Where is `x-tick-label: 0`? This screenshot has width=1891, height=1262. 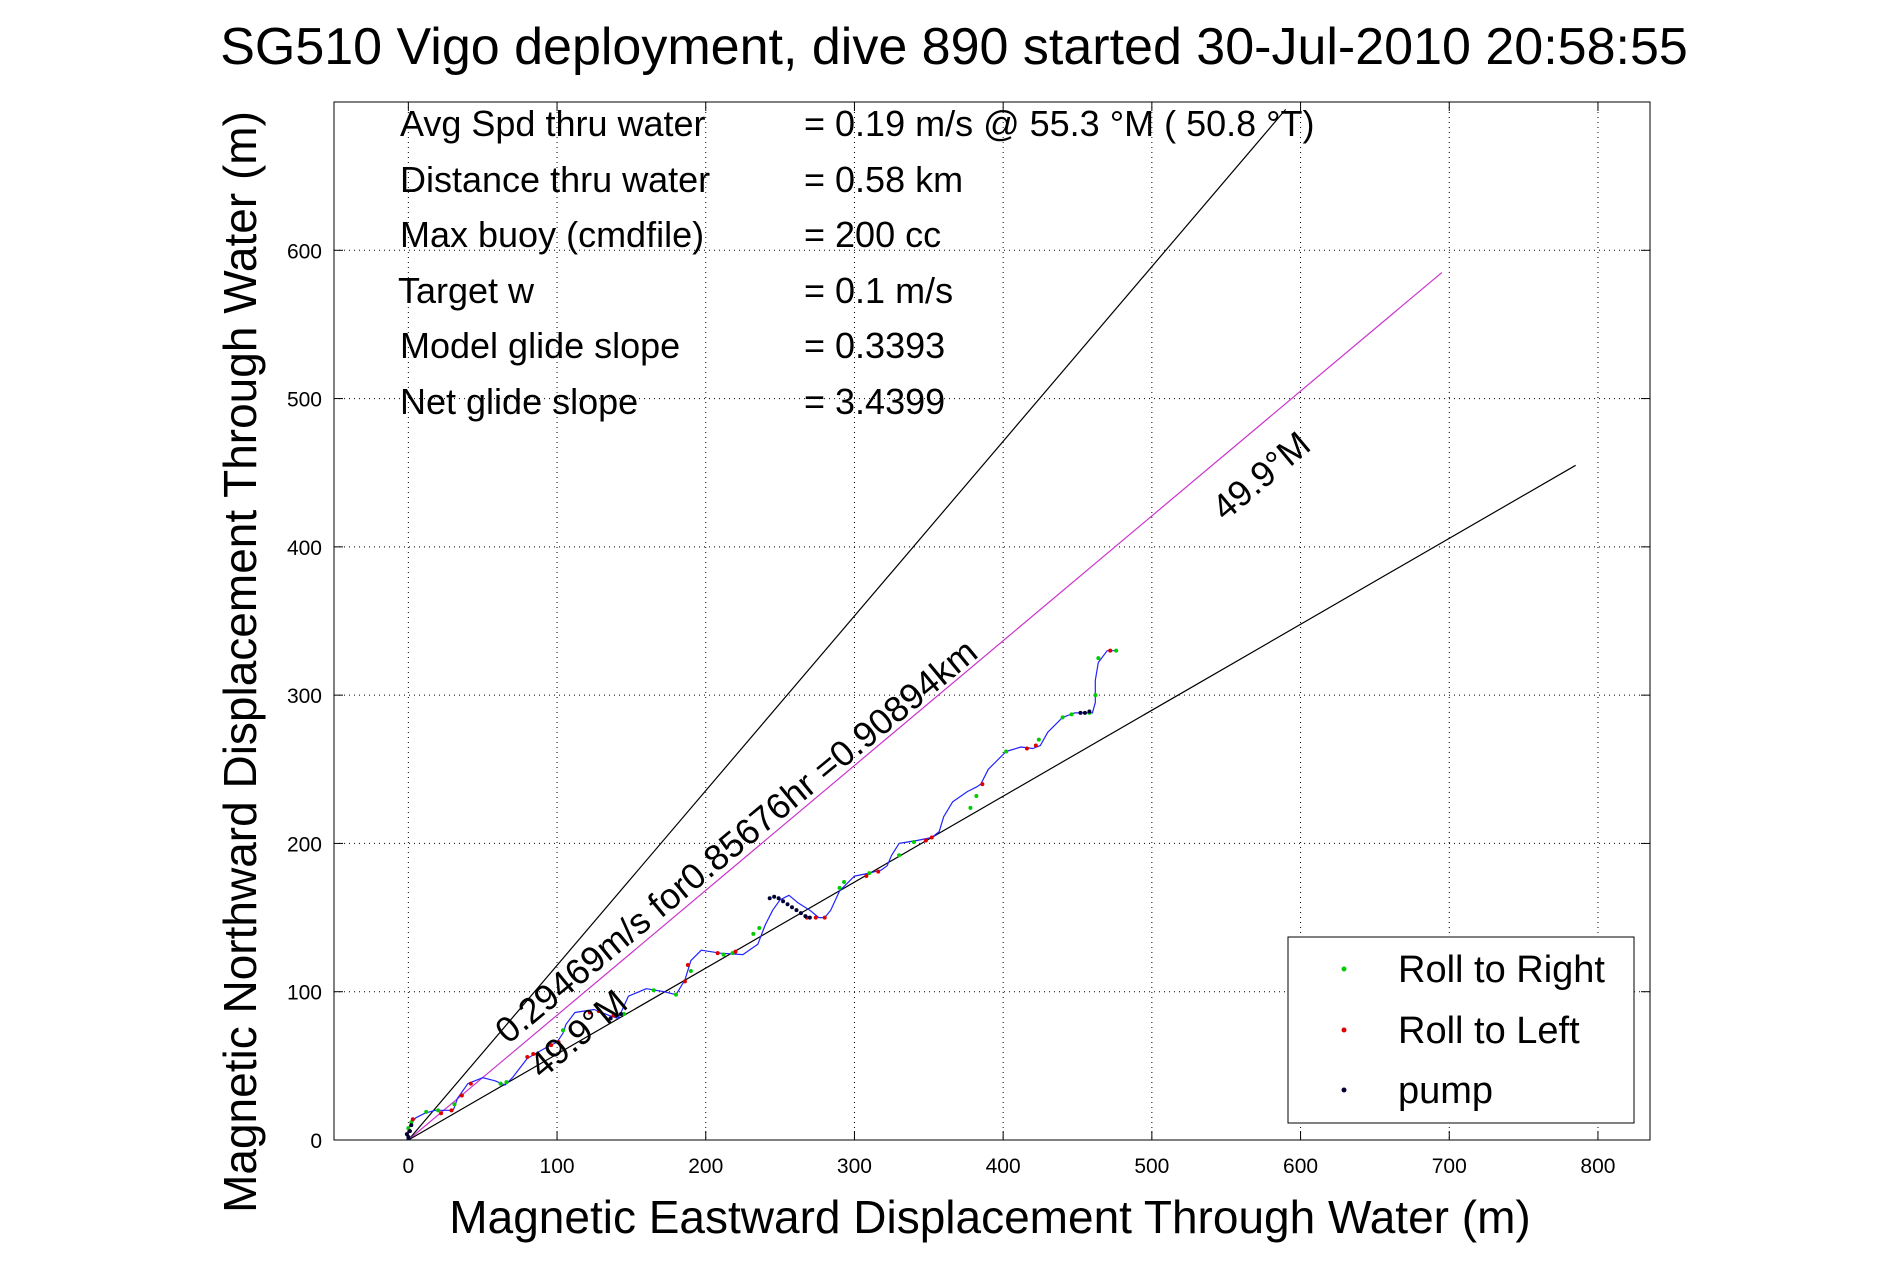 x-tick-label: 0 is located at coordinates (409, 1166).